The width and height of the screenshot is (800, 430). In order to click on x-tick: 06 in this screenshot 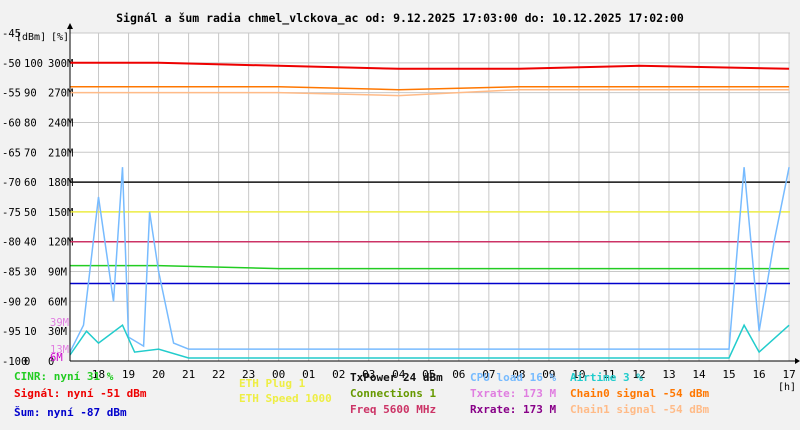, I will do `click(458, 374)`.